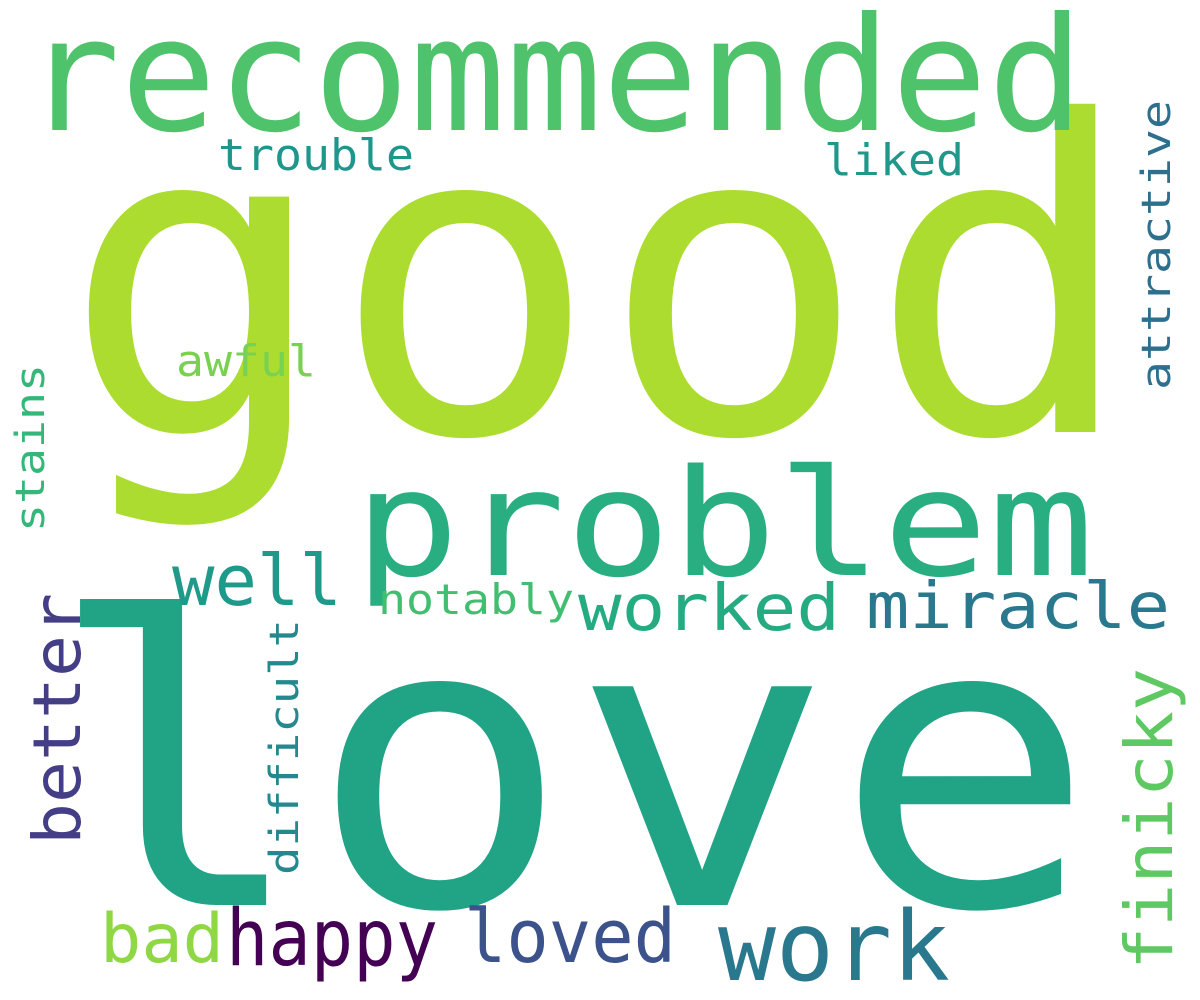  I want to click on word-awful: awful, so click(246, 361).